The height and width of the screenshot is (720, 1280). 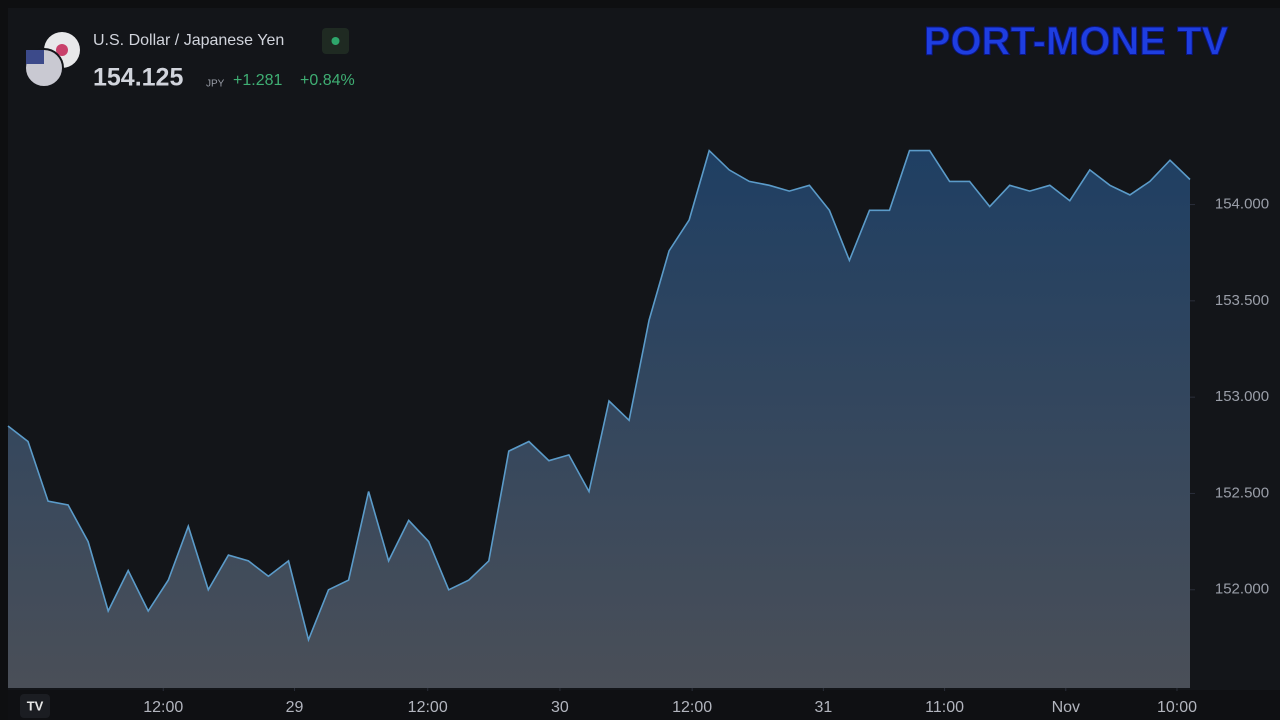 What do you see at coordinates (1242, 300) in the screenshot?
I see `y-tick-label: 153.500` at bounding box center [1242, 300].